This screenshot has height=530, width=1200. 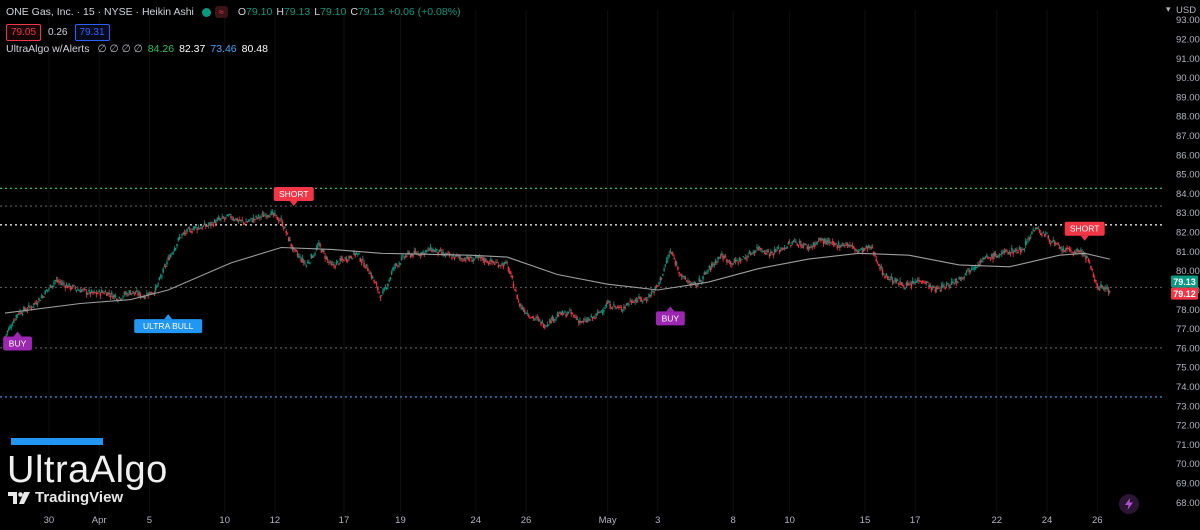 I want to click on buy-button: 79.31, so click(x=92, y=32).